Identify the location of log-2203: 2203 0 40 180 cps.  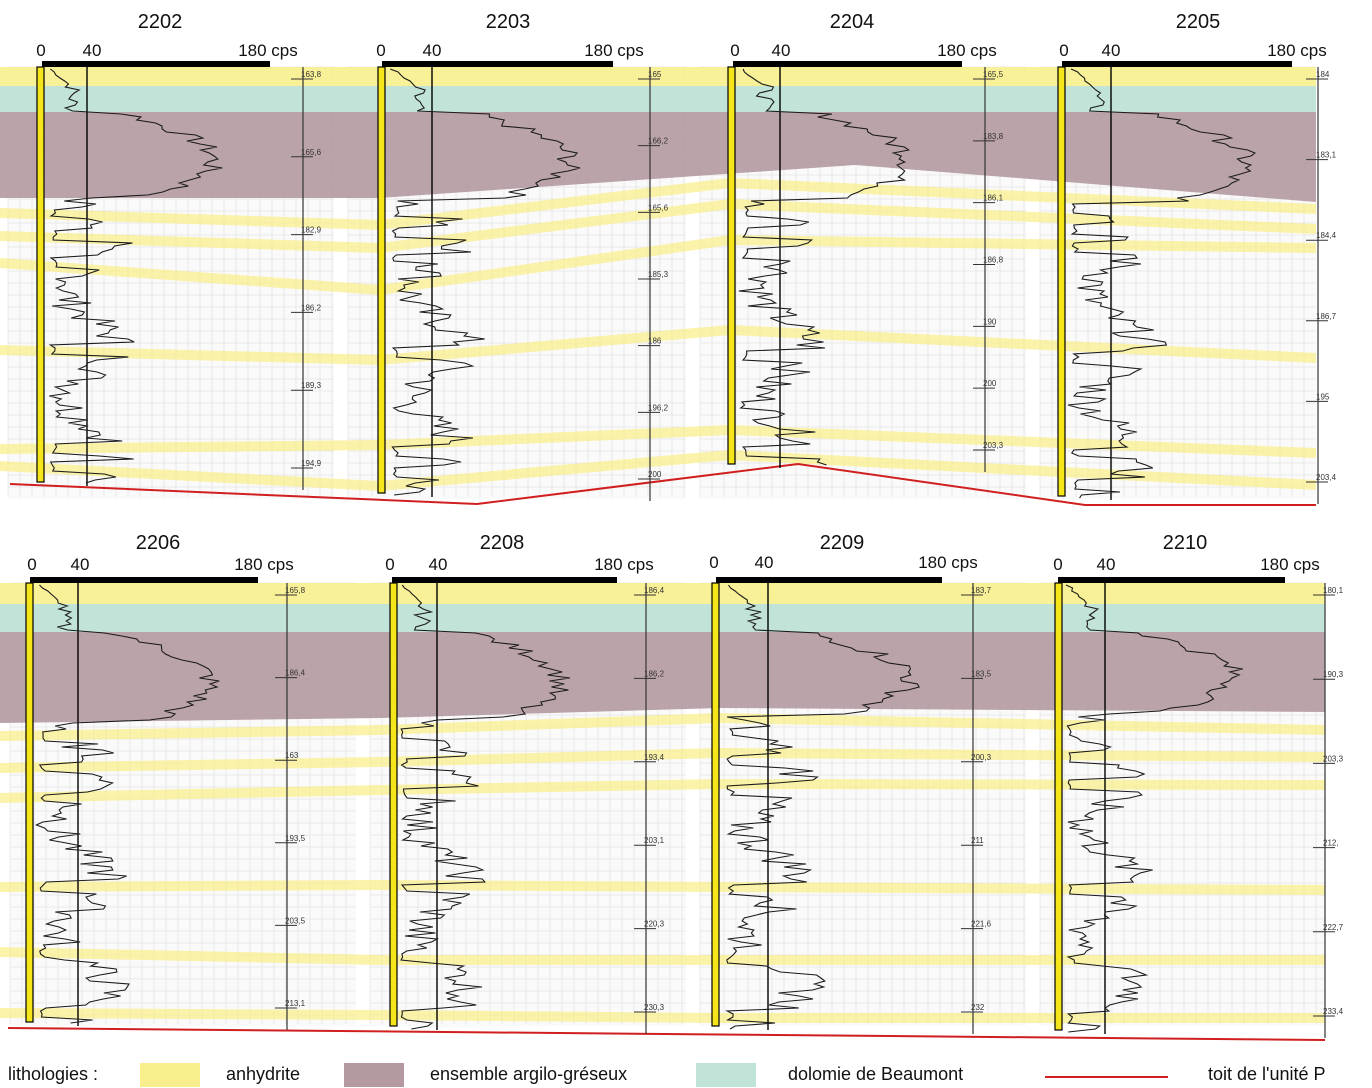
(510, 35).